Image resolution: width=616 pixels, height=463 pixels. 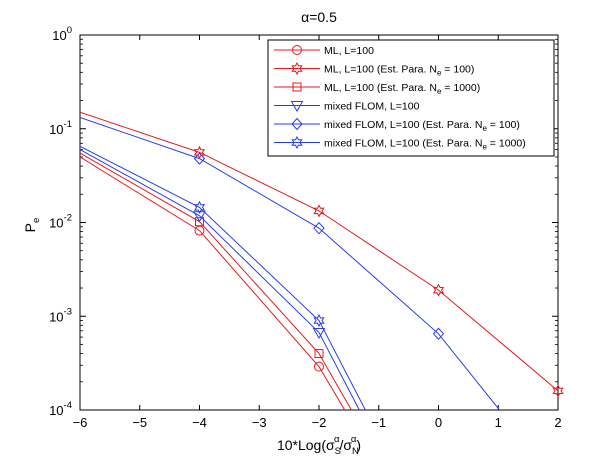 I want to click on y-tick-label: 10⁻⁴, so click(x=60, y=409).